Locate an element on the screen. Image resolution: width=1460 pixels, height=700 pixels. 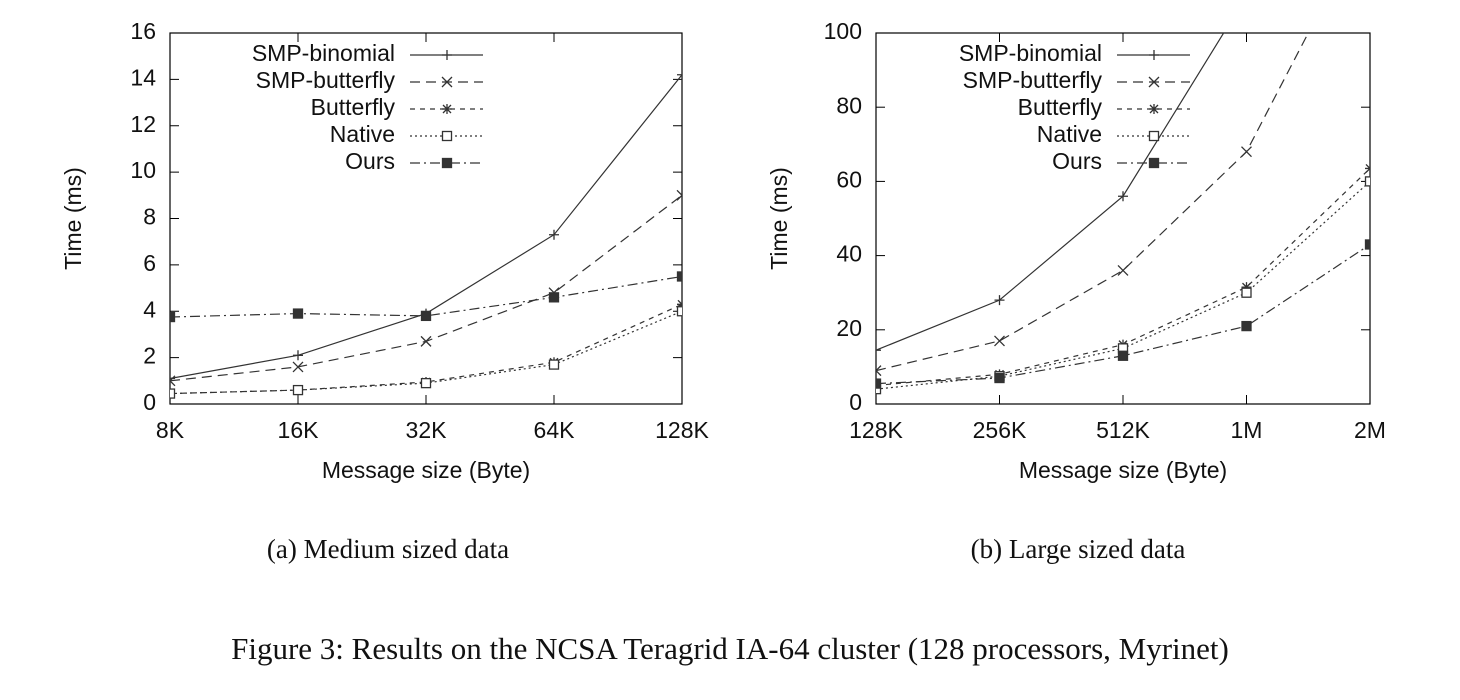
x-tick-label: 512K is located at coordinates (1123, 430).